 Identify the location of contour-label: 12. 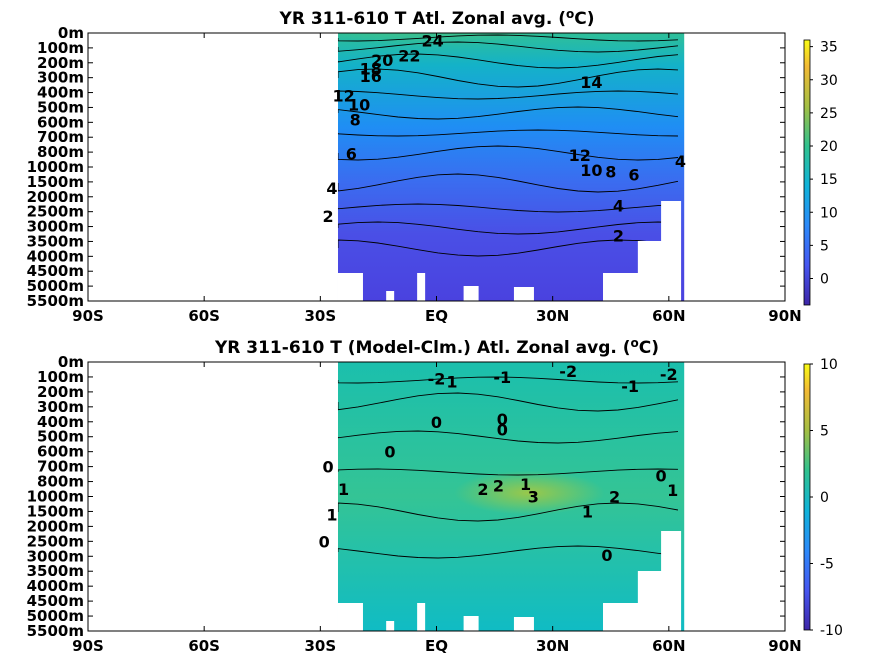
(343, 96).